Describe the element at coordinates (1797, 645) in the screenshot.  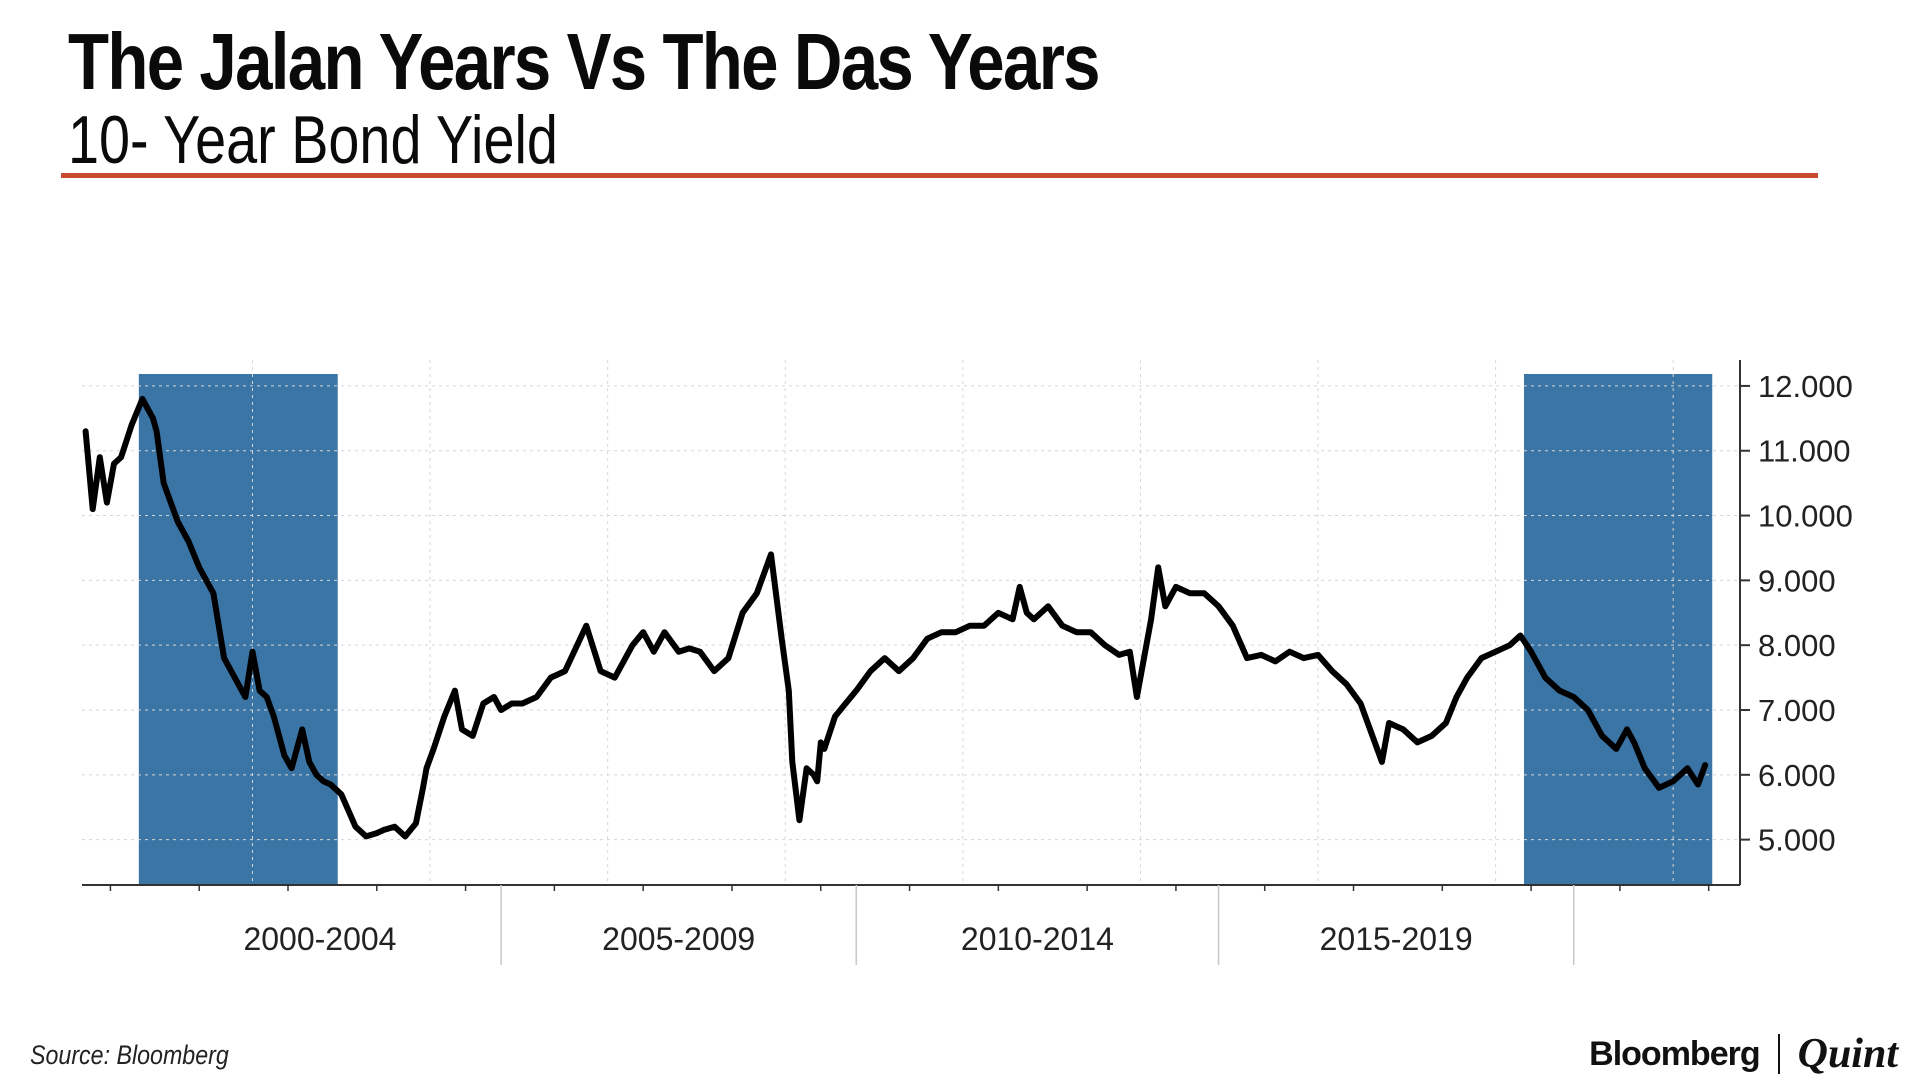
I see `y-tick-label: 8.000` at that location.